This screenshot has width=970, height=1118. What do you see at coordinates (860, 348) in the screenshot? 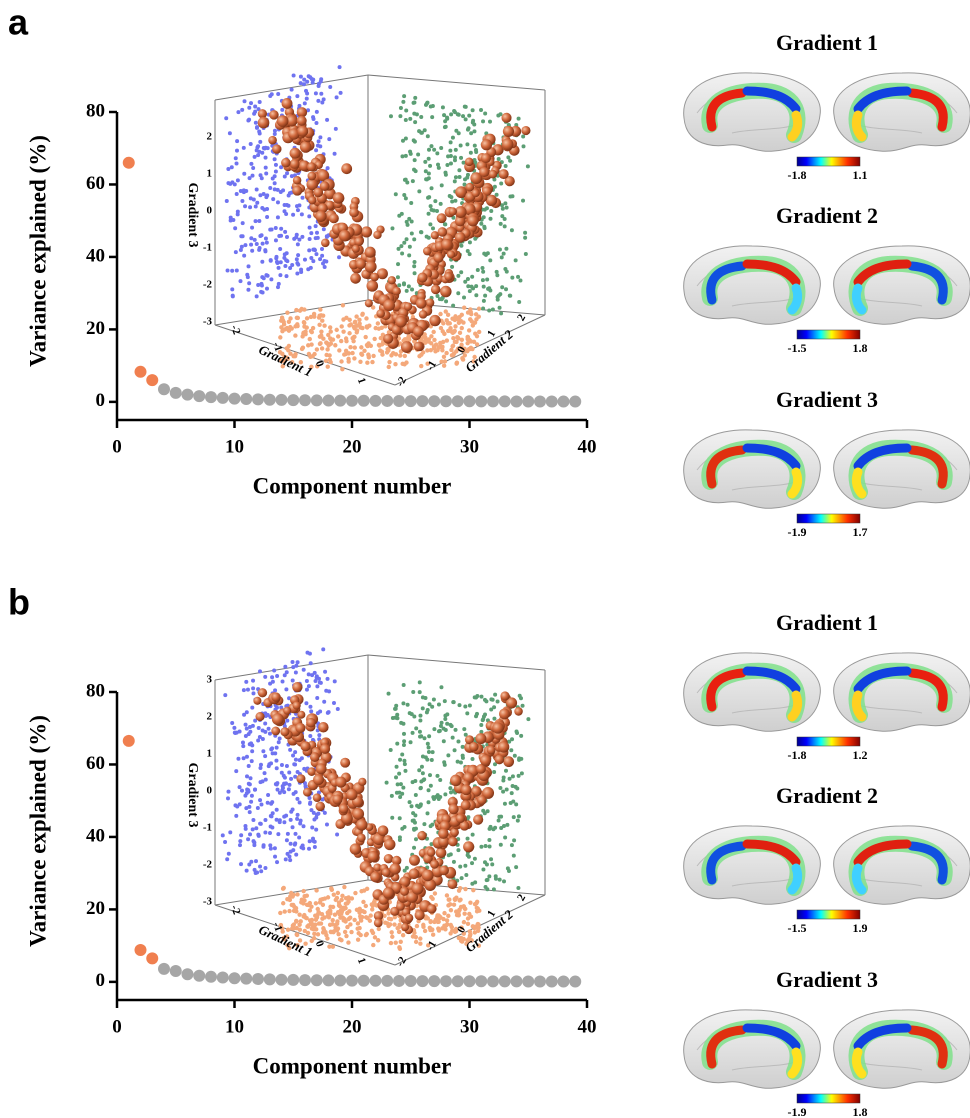
I see `colorbar-max: 1.8` at bounding box center [860, 348].